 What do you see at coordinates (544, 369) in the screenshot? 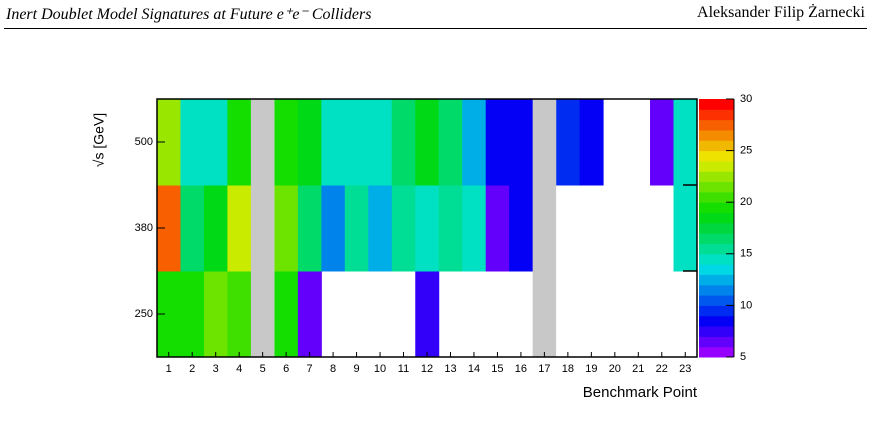
I see `x-tick-label: 17` at bounding box center [544, 369].